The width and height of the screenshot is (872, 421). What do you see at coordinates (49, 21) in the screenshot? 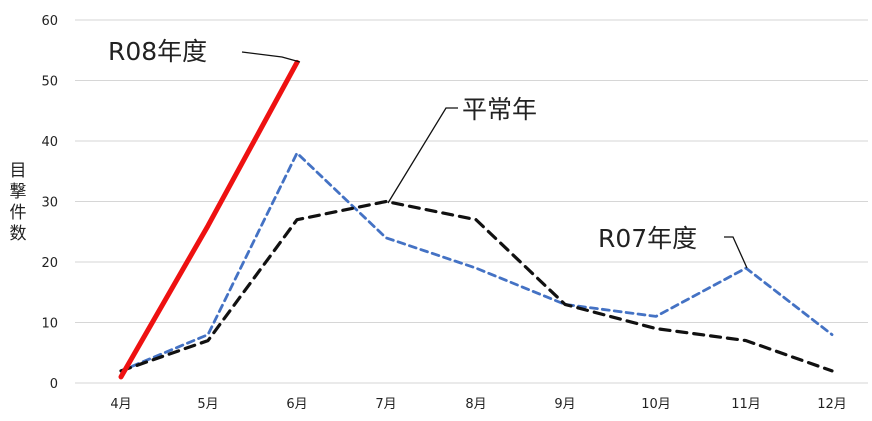
I see `y-tick-label: 60` at bounding box center [49, 21].